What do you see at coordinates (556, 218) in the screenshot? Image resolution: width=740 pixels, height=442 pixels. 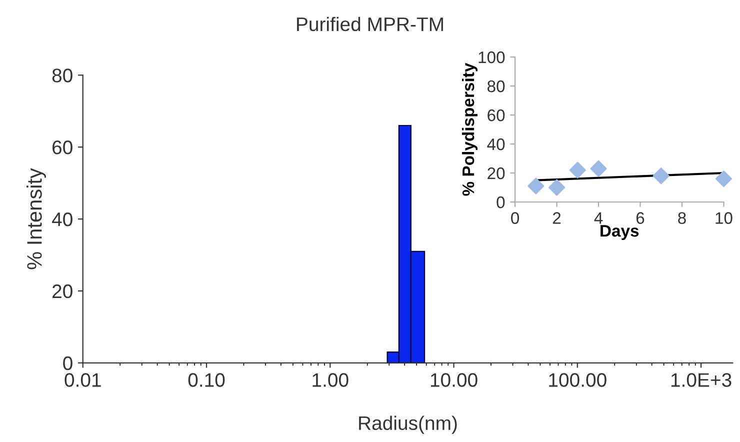 I see `x-tick-label: 2` at bounding box center [556, 218].